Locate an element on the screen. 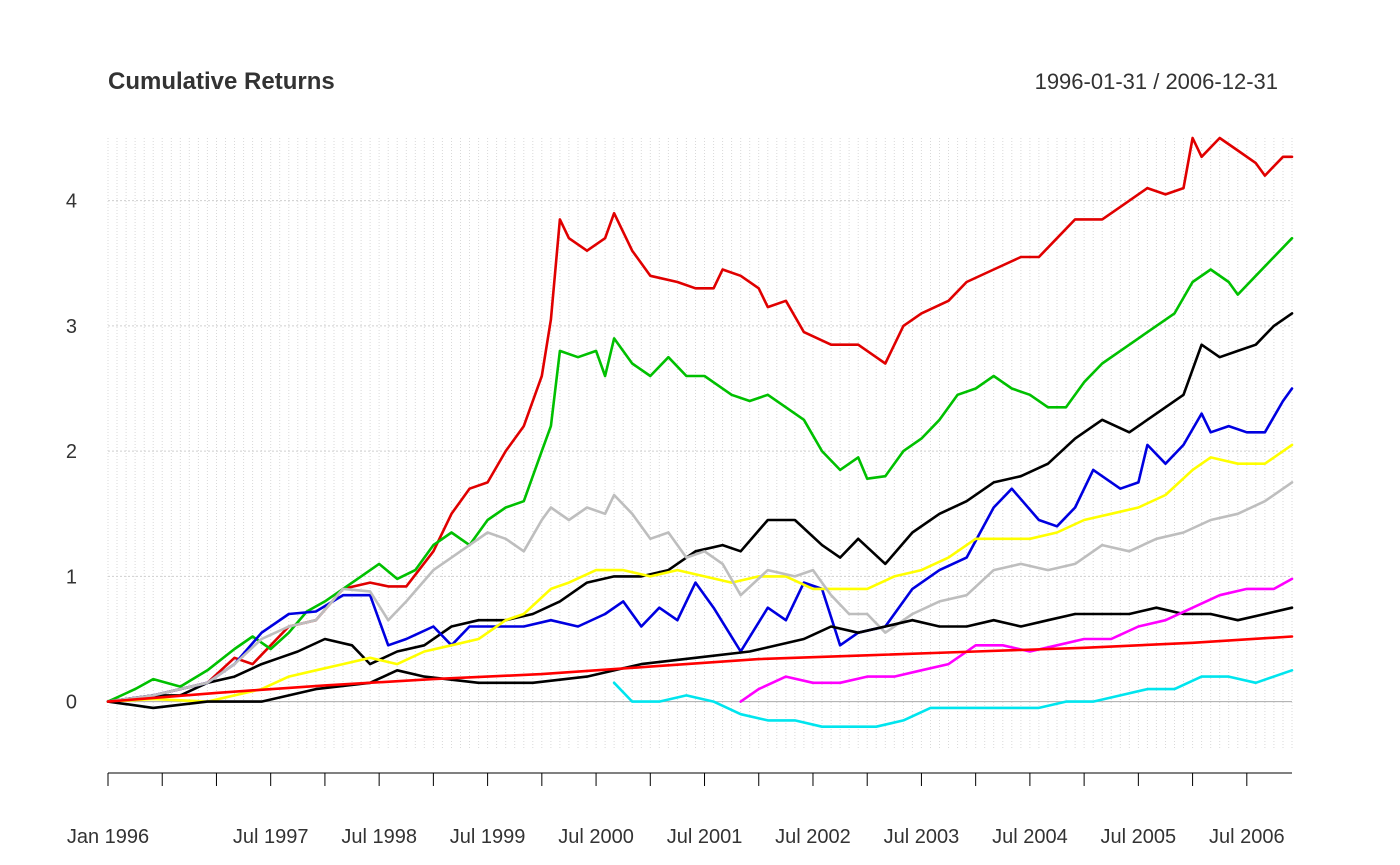 The image size is (1400, 865). chart-title: Cumulative Returns is located at coordinates (221, 81).